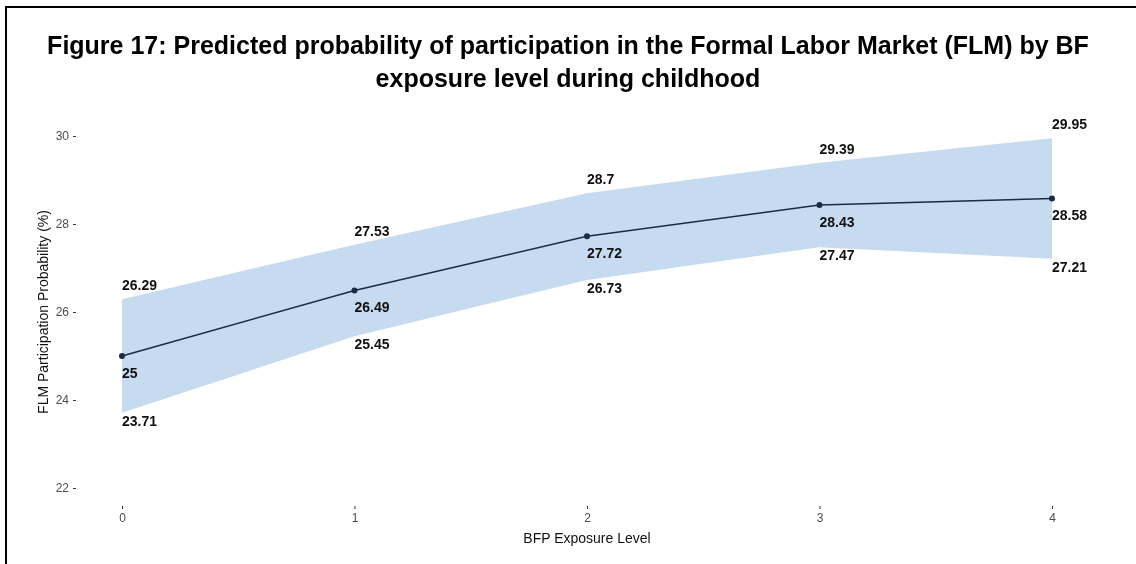 This screenshot has width=1136, height=564. I want to click on x-axis-title: BFP Exposure Level, so click(587, 538).